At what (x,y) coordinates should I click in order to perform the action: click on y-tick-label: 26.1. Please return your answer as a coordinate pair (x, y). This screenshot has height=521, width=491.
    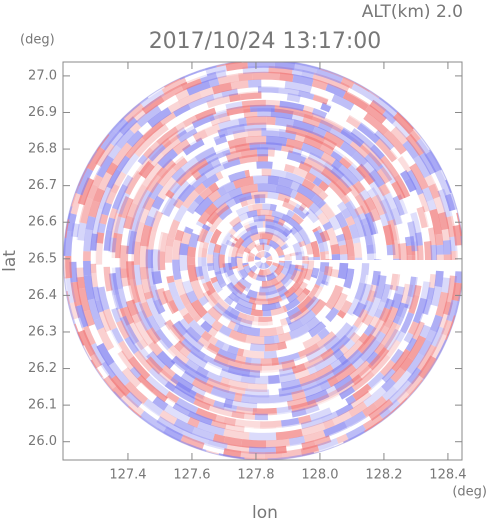
    Looking at the image, I should click on (42, 405).